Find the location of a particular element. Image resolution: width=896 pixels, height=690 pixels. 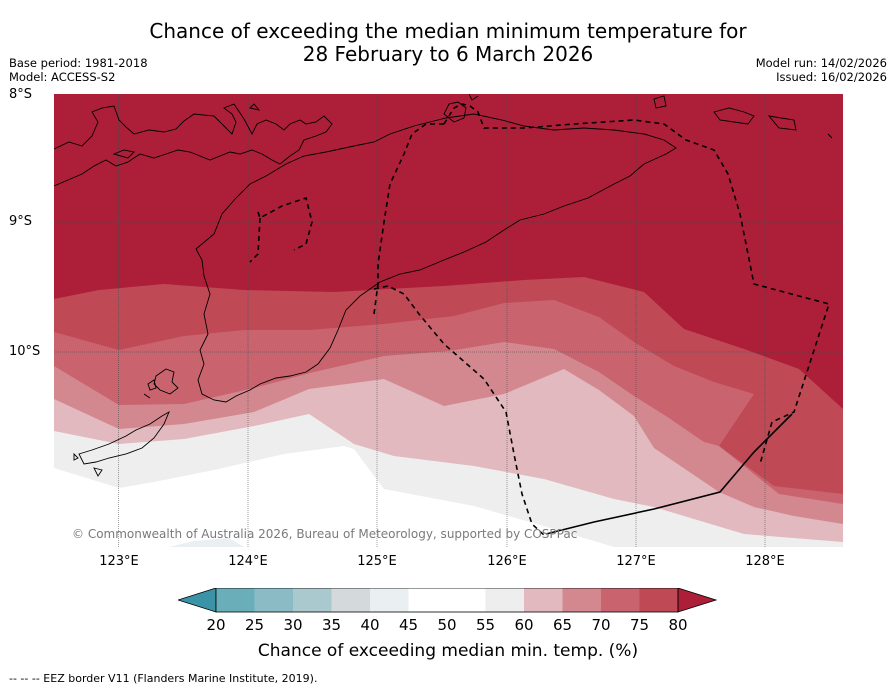

colorbar is located at coordinates (448, 600).